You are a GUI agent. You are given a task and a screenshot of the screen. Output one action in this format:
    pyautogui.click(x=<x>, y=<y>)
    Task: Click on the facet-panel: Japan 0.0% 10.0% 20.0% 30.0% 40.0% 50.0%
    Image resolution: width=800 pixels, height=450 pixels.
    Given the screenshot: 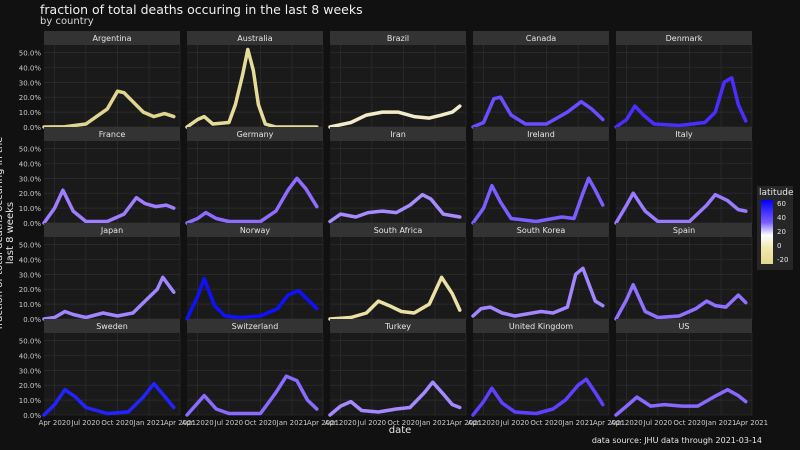 What is the action you would take?
    pyautogui.click(x=100, y=273)
    